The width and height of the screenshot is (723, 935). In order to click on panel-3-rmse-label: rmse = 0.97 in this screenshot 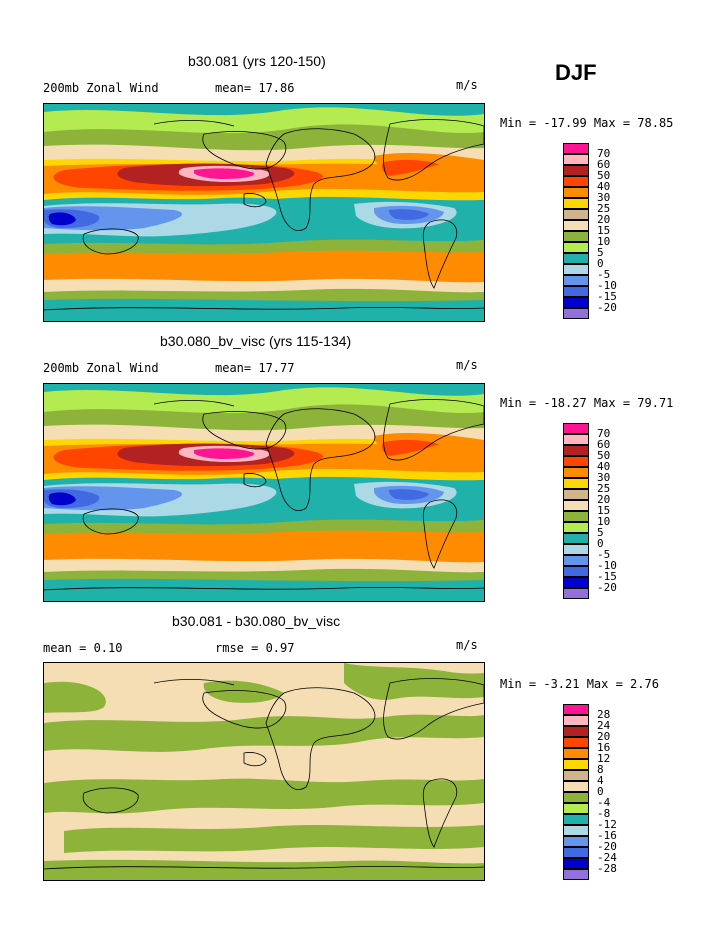, I will do `click(255, 648)`.